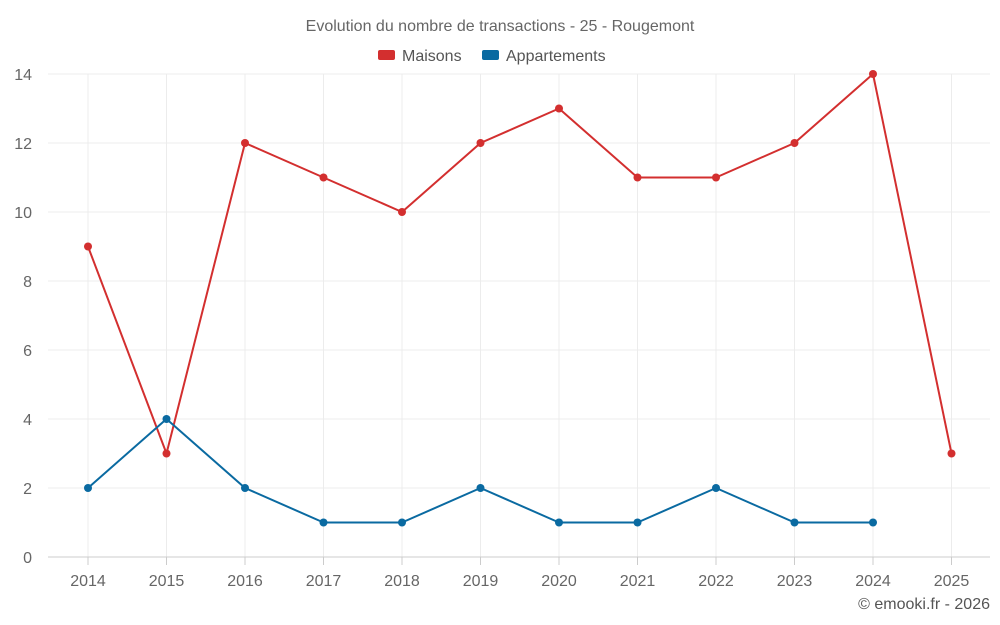 This screenshot has height=625, width=1000. Describe the element at coordinates (324, 581) in the screenshot. I see `x-tick-label: 2017` at that location.